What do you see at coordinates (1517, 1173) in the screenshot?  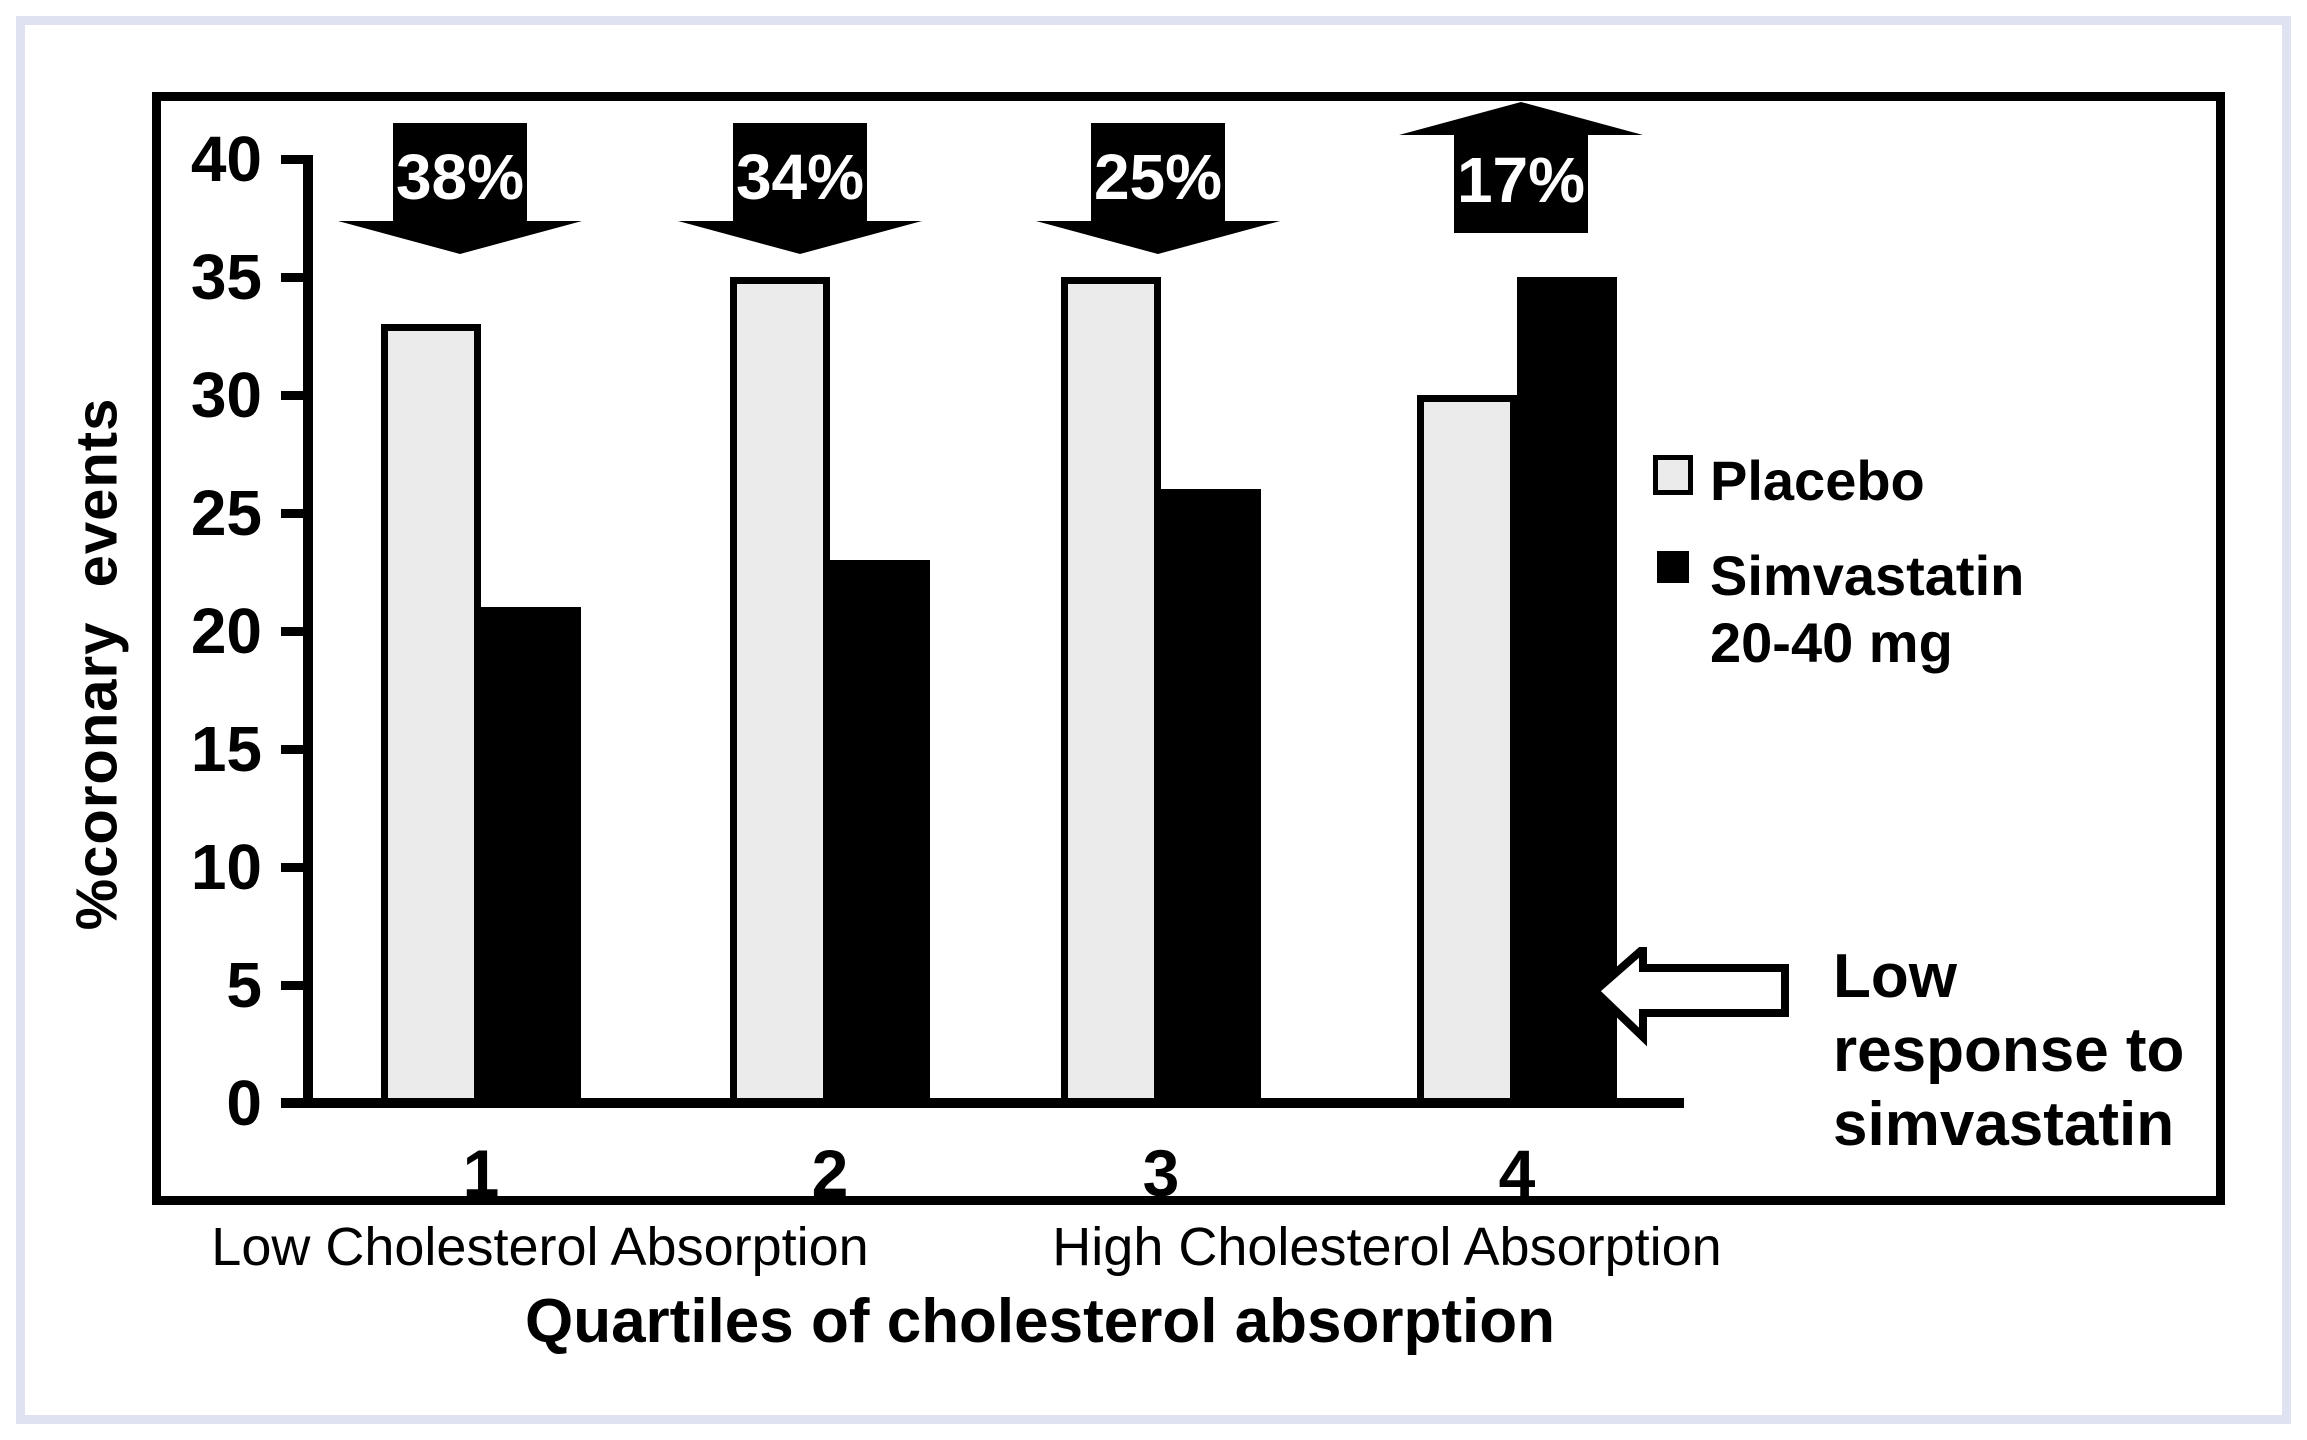 I see `x-tick-label-4: 4` at bounding box center [1517, 1173].